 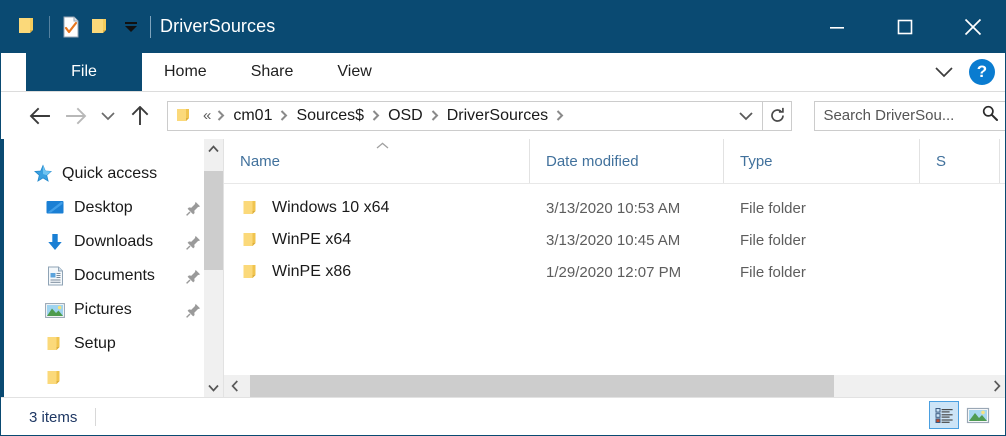 I want to click on window-controls, so click(x=904, y=26).